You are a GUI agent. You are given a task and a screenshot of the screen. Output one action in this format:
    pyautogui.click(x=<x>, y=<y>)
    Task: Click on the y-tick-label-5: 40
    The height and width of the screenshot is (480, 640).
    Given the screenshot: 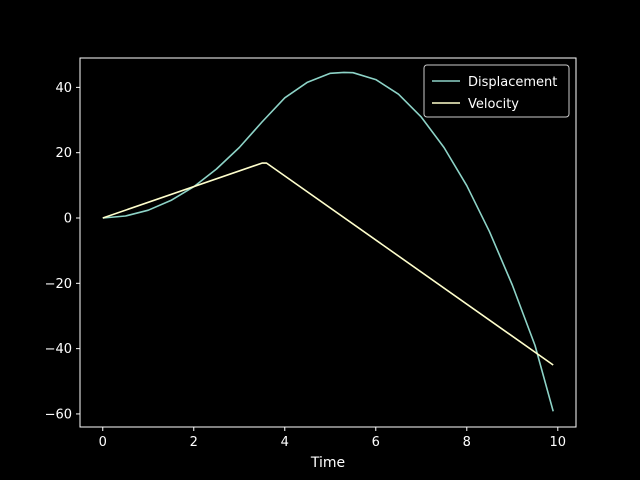 What is the action you would take?
    pyautogui.click(x=63, y=88)
    